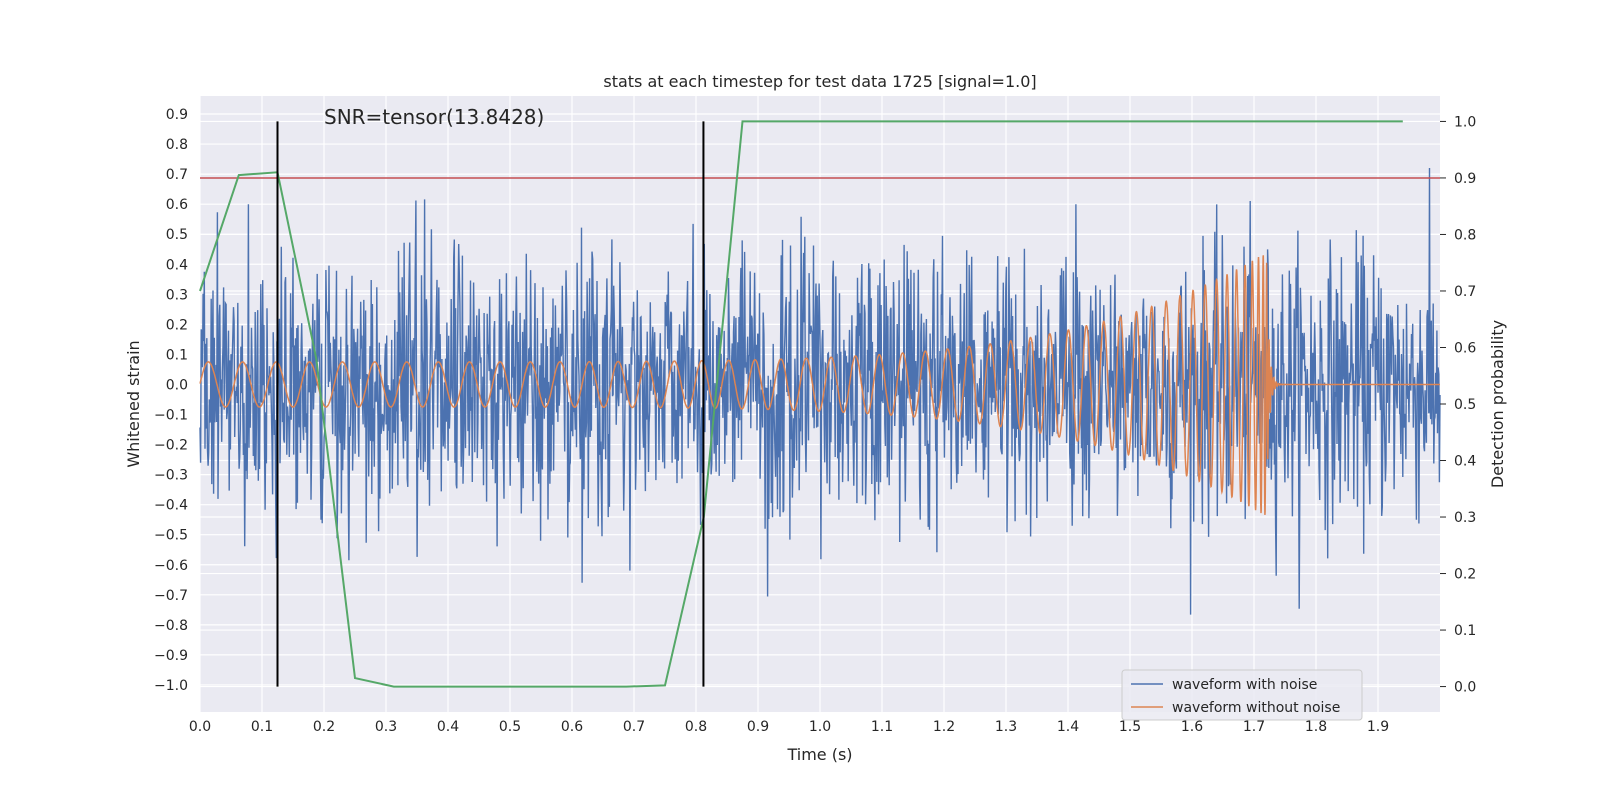  What do you see at coordinates (1130, 727) in the screenshot?
I see `x-tick-label: 1.5` at bounding box center [1130, 727].